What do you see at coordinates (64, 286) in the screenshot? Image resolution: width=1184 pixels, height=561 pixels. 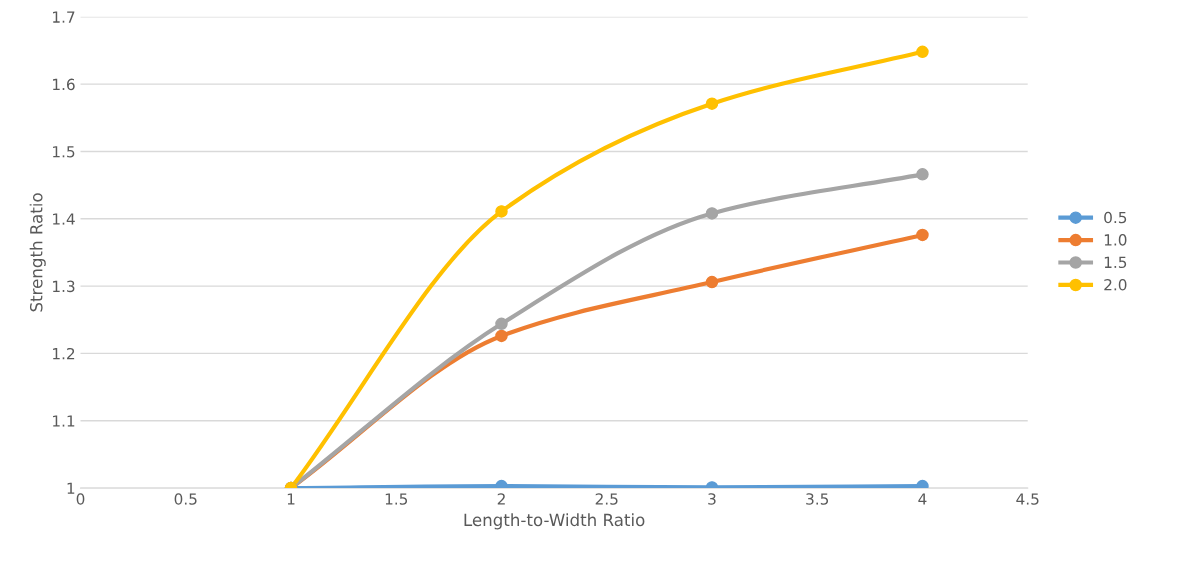 I see `y-tick-label: 1.3` at bounding box center [64, 286].